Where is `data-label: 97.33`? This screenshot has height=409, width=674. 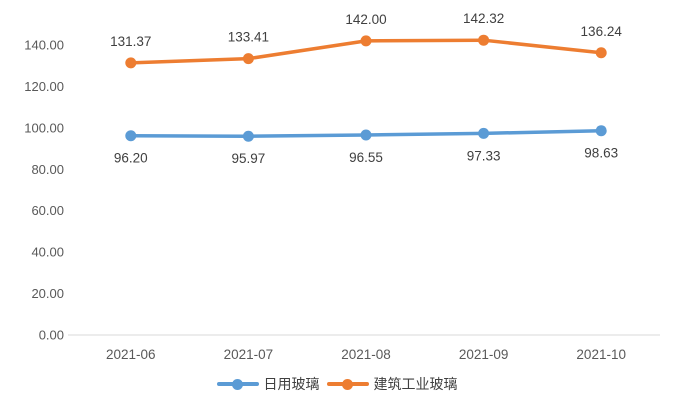
data-label: 97.33 is located at coordinates (484, 155).